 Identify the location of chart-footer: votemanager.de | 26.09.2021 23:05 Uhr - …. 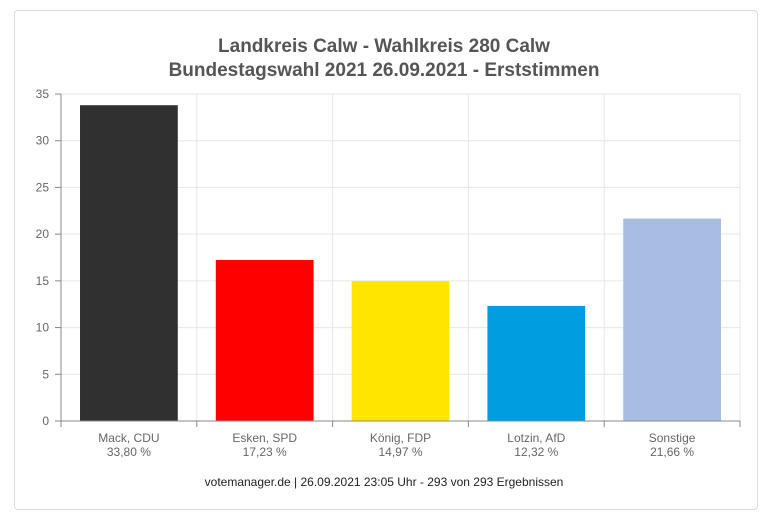
(384, 482).